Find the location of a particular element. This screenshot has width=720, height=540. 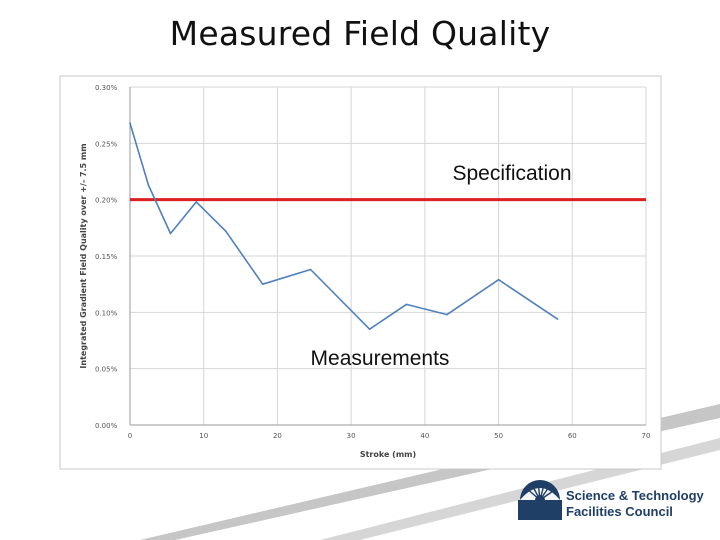

y-tick-label: 0.25% is located at coordinates (106, 144).